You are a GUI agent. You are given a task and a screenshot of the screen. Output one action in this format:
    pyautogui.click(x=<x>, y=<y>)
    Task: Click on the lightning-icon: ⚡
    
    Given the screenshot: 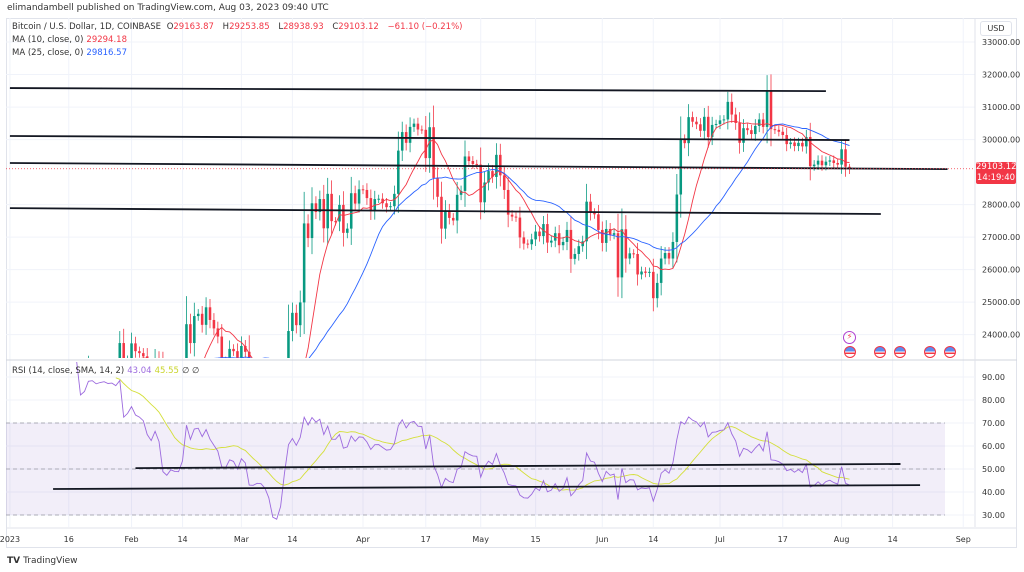 What is the action you would take?
    pyautogui.click(x=849, y=337)
    